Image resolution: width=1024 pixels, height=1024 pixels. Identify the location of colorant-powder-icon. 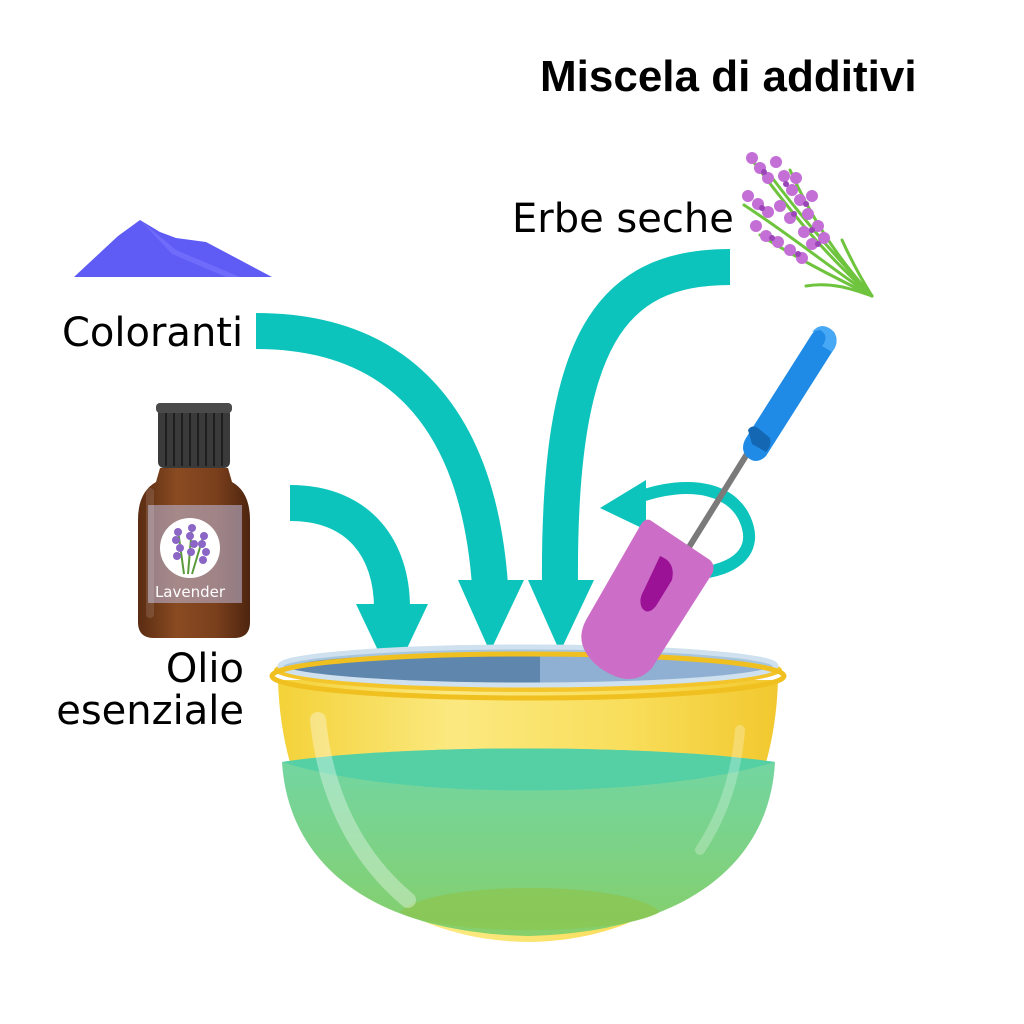
(173, 248).